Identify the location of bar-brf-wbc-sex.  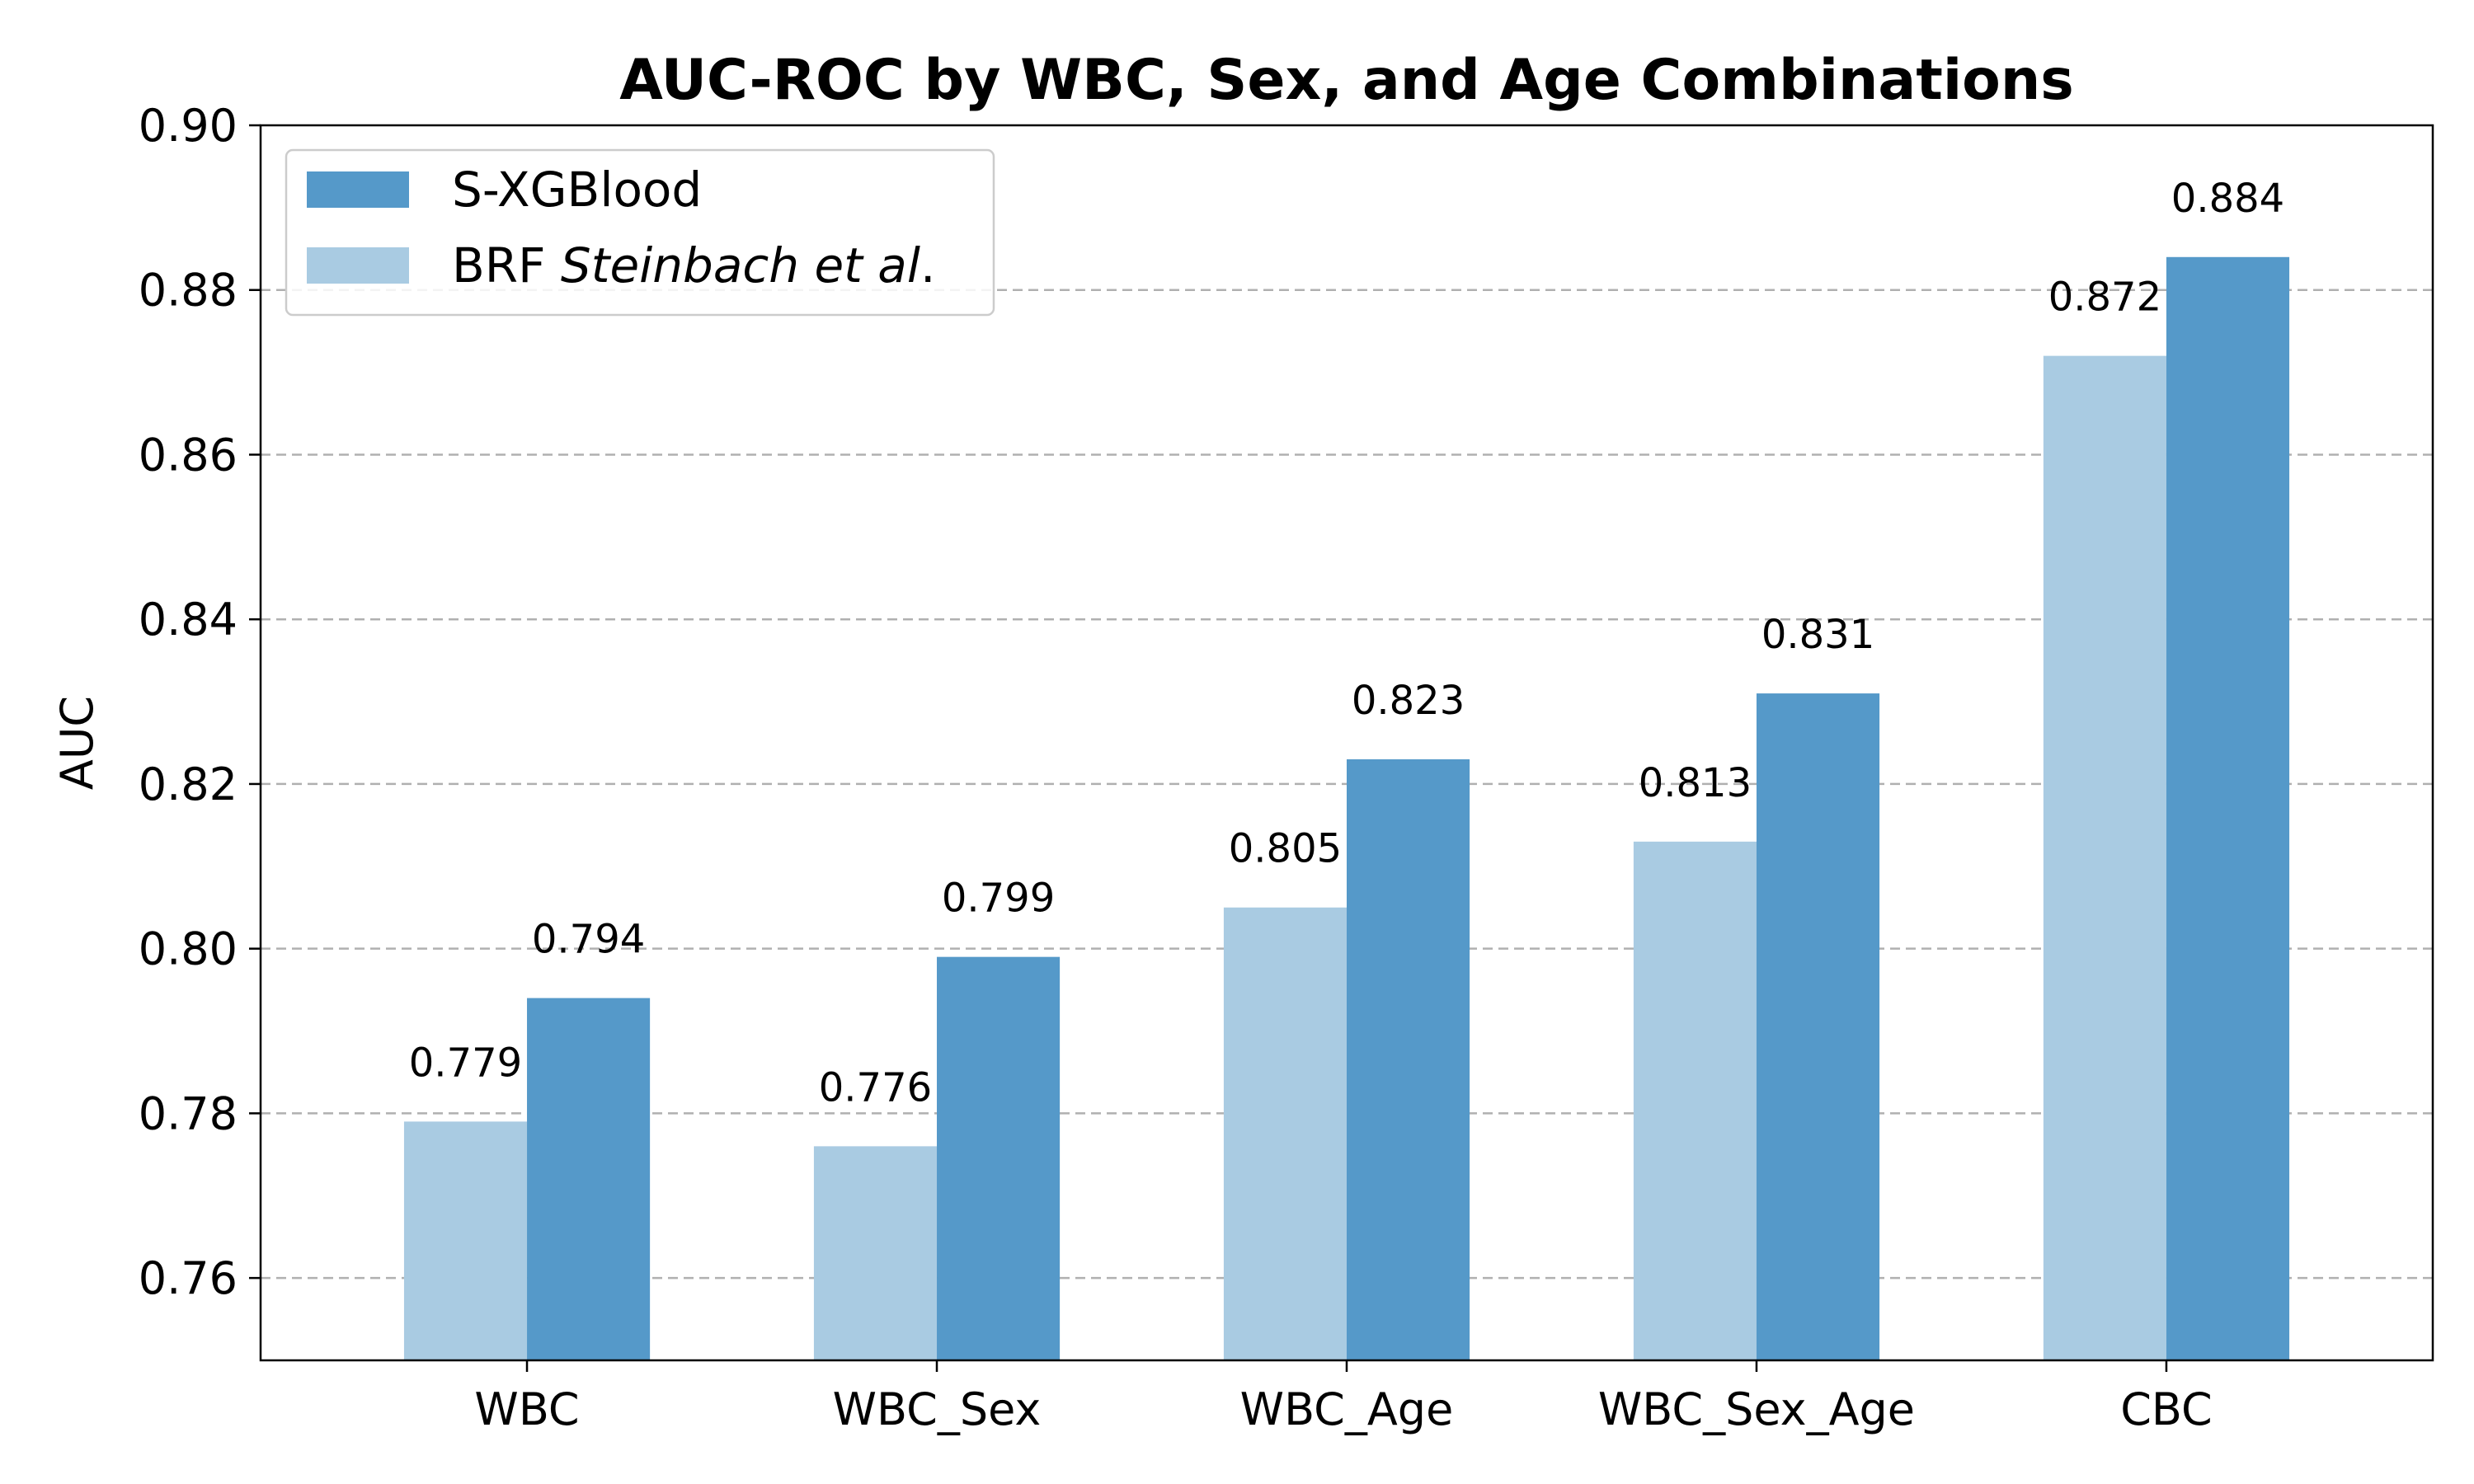
(875, 1253).